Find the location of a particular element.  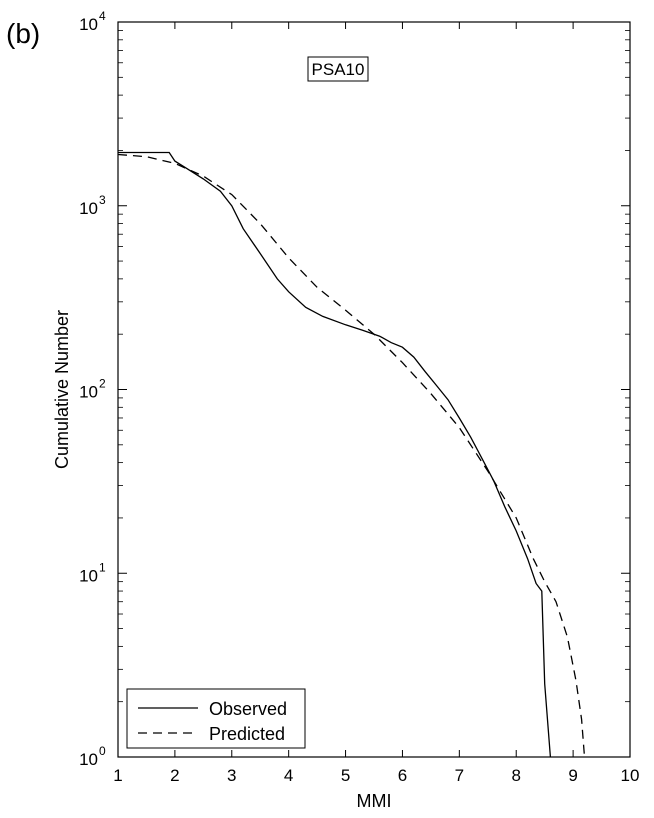

legend-frame is located at coordinates (216, 718).